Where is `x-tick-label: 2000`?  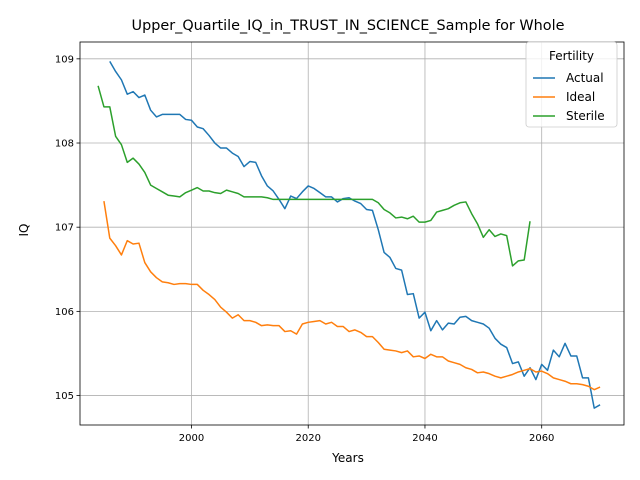
x-tick-label: 2000 is located at coordinates (191, 438).